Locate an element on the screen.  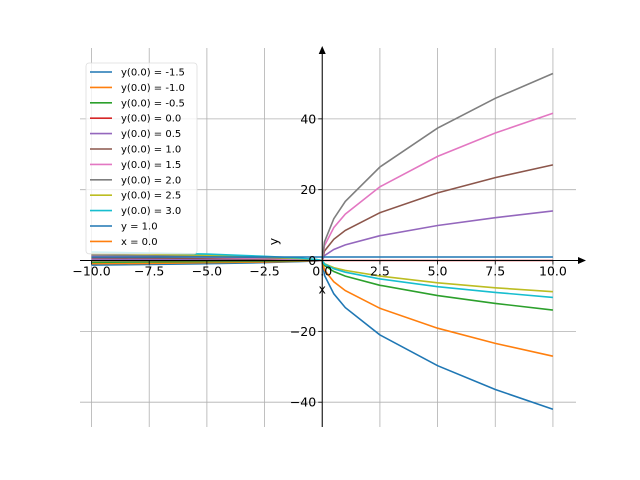
y-tick-label: 20 is located at coordinates (308, 189).